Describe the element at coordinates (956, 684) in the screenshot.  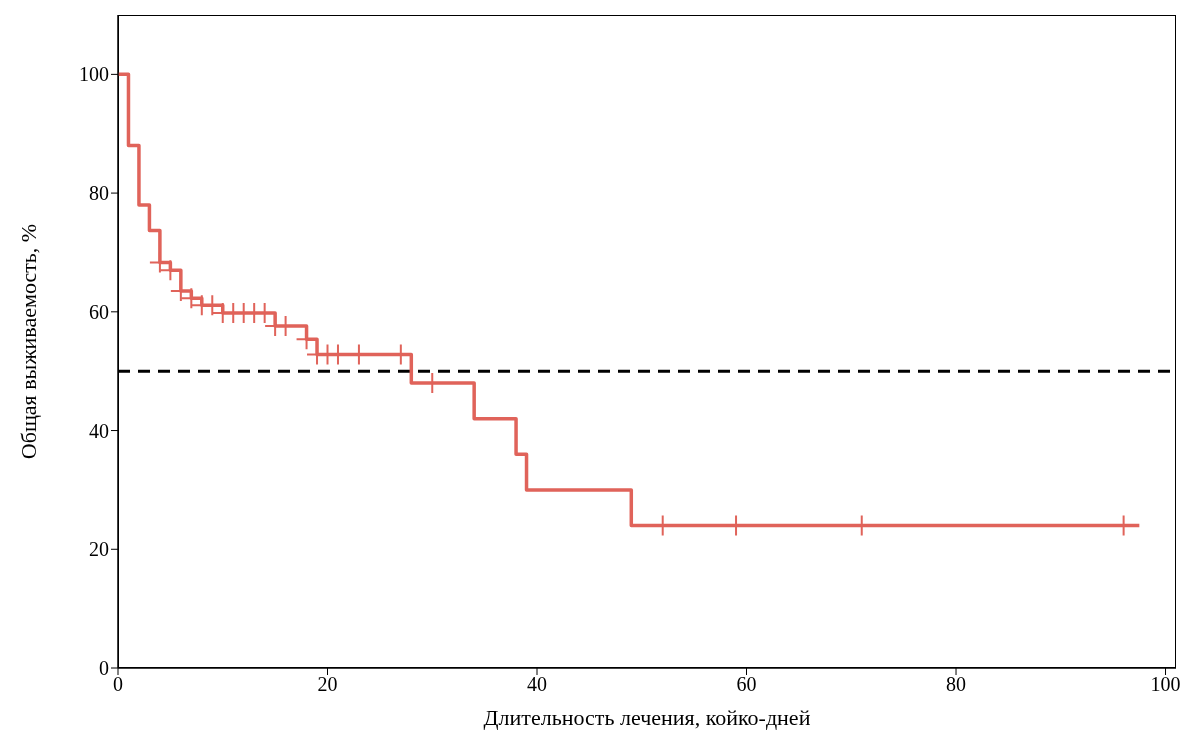
I see `x-tick-label: 80` at that location.